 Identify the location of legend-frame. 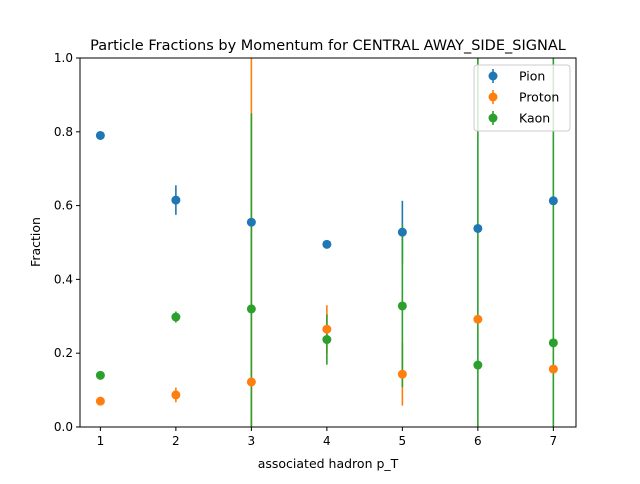
(522, 98).